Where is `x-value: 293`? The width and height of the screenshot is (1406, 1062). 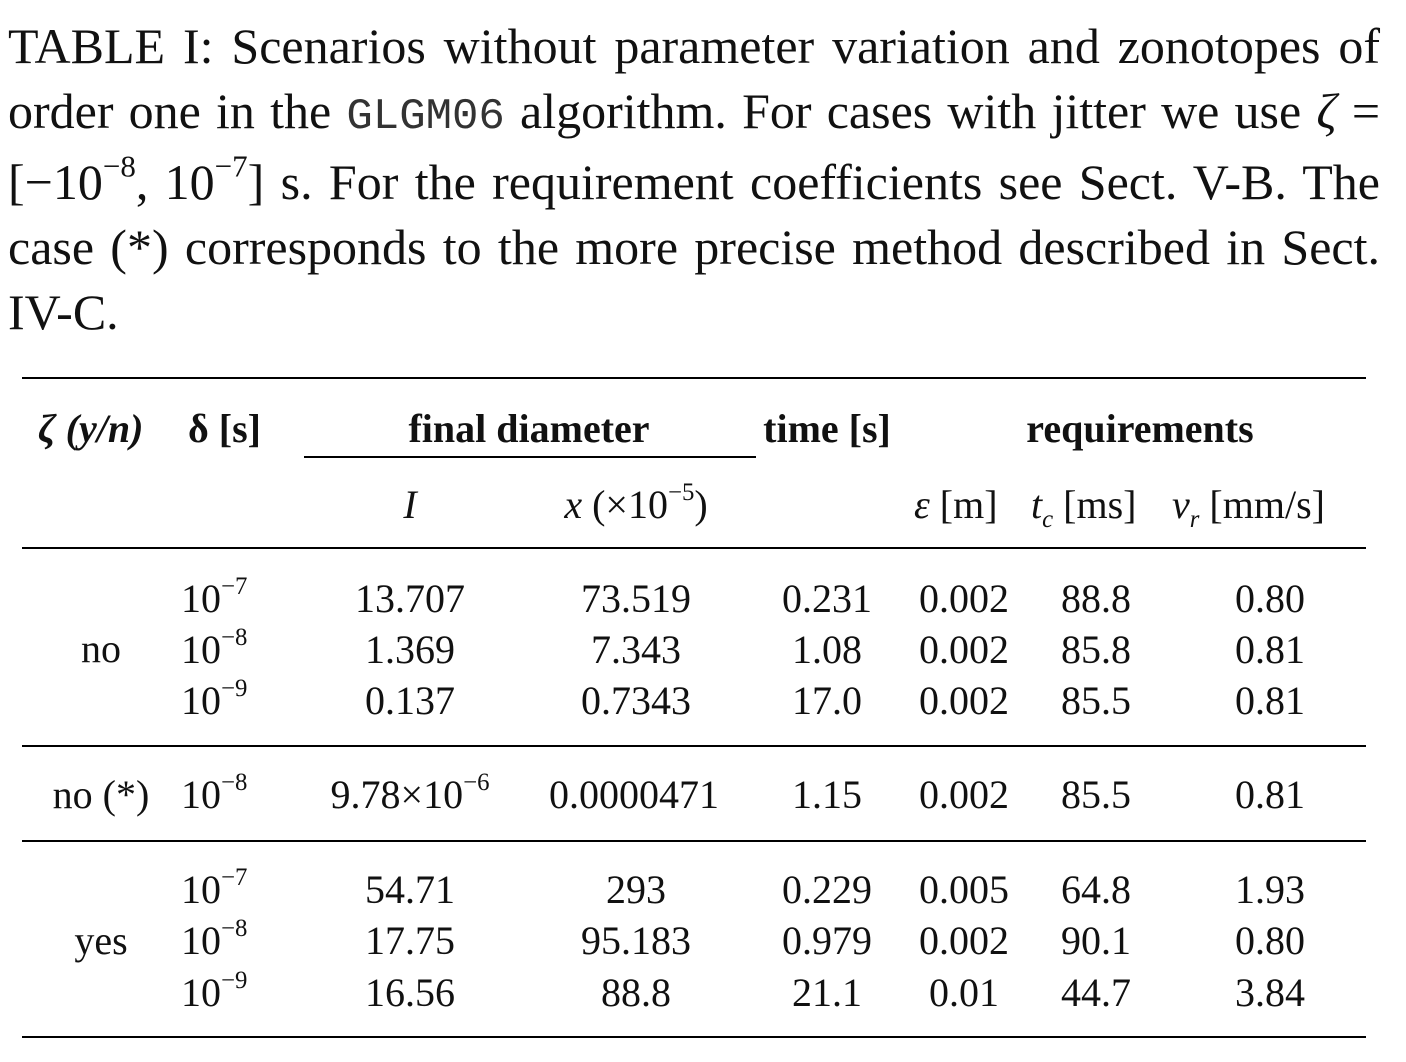
x-value: 293 is located at coordinates (636, 889).